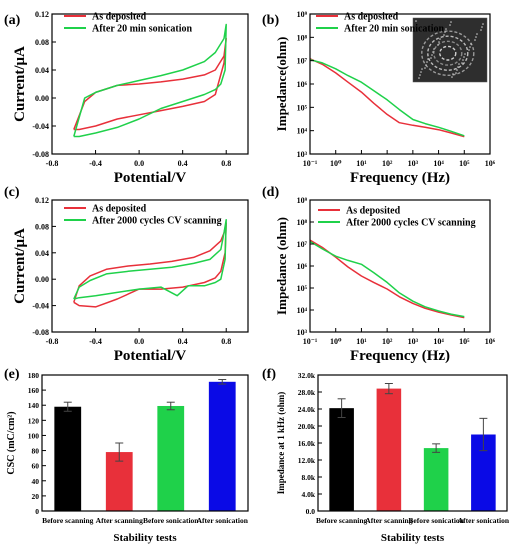 The height and width of the screenshot is (550, 522). I want to click on y-tick-label: 28.0k, so click(307, 392).